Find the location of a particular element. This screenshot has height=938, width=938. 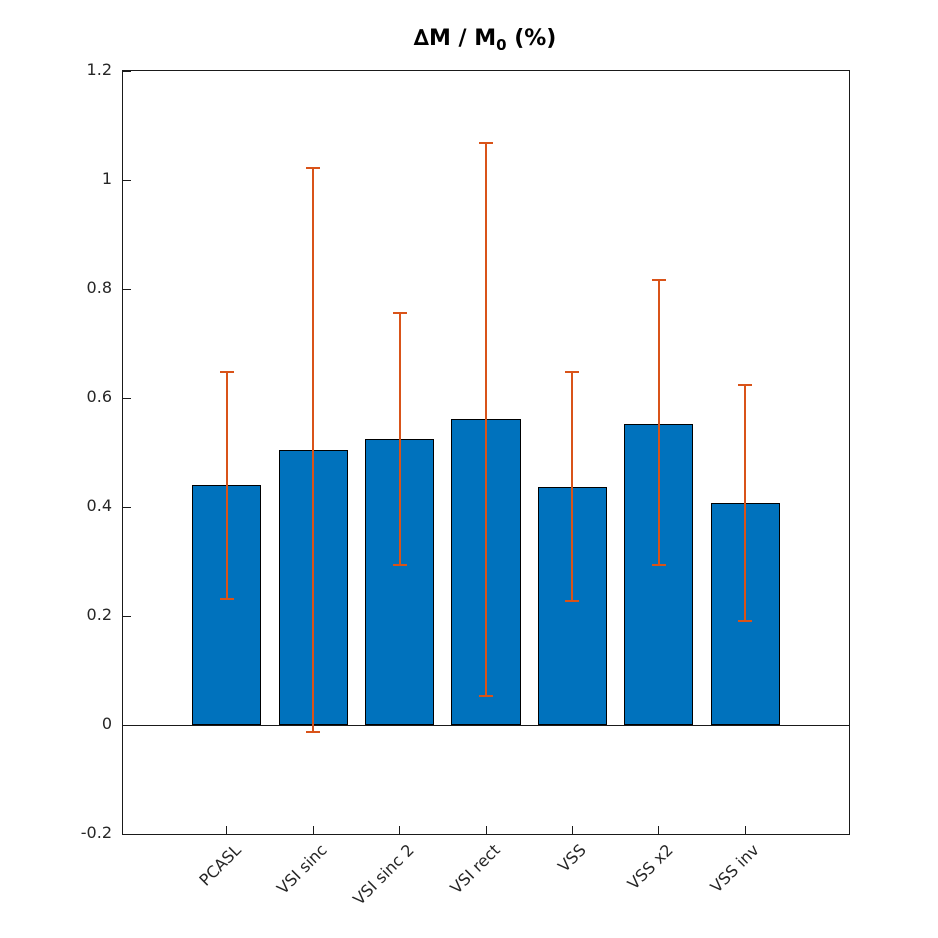

chart-title: ∆M / M0 (%) is located at coordinates (485, 40).